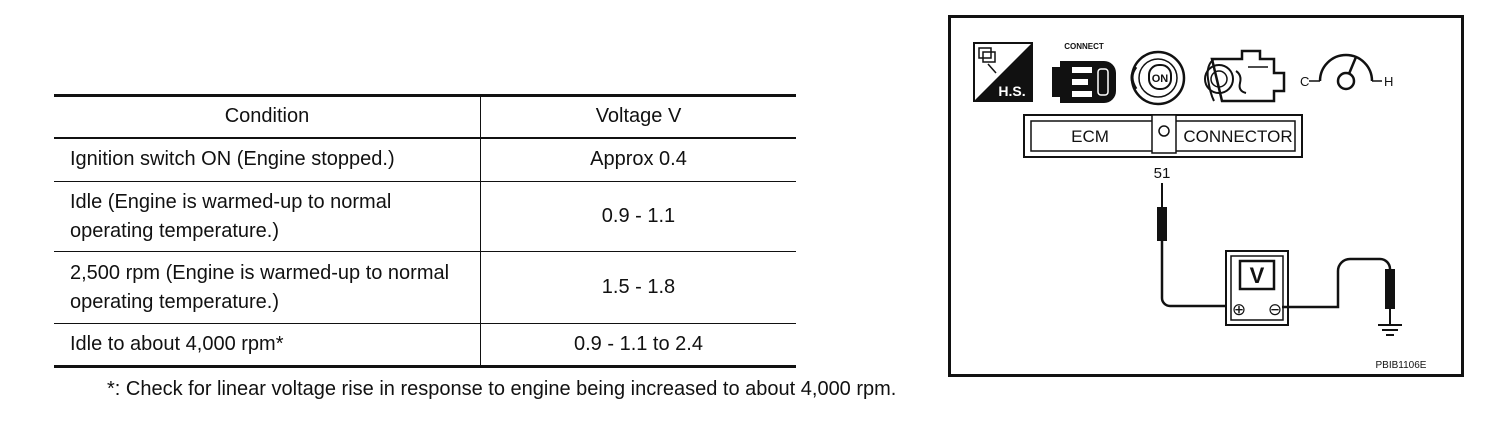  I want to click on condition-cell: Ignition switch ON (Engine stopped.), so click(232, 159).